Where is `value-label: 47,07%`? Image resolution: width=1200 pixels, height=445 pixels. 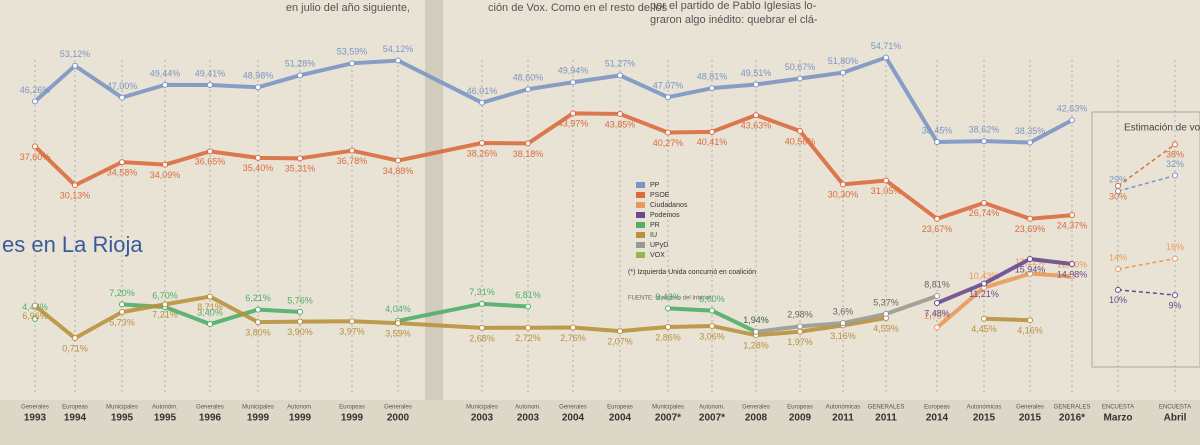 value-label: 47,07% is located at coordinates (668, 86).